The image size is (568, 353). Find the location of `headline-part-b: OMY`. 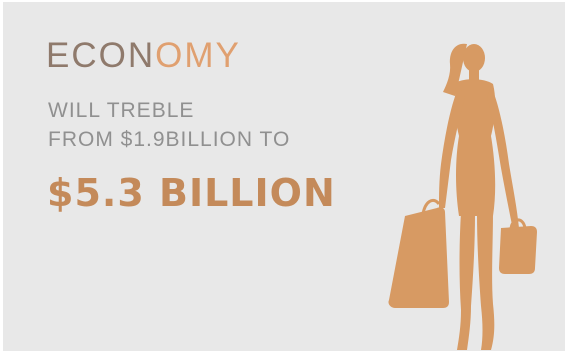

headline-part-b: OMY is located at coordinates (198, 55).